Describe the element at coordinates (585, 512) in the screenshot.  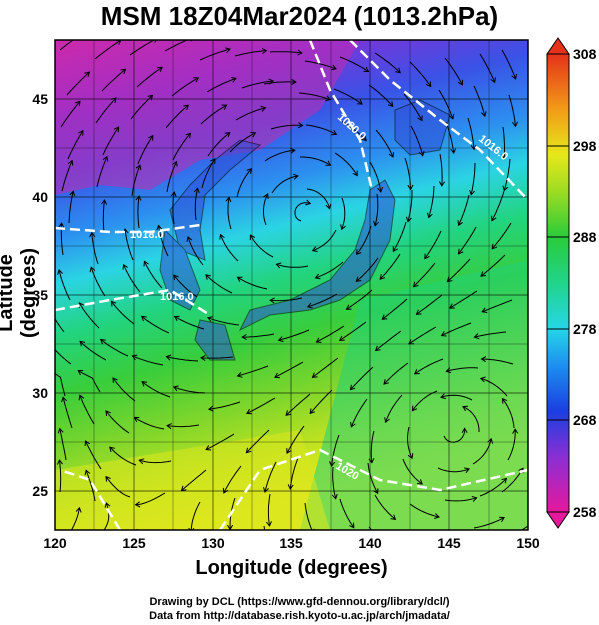
I see `cb-tick-258: 258` at that location.